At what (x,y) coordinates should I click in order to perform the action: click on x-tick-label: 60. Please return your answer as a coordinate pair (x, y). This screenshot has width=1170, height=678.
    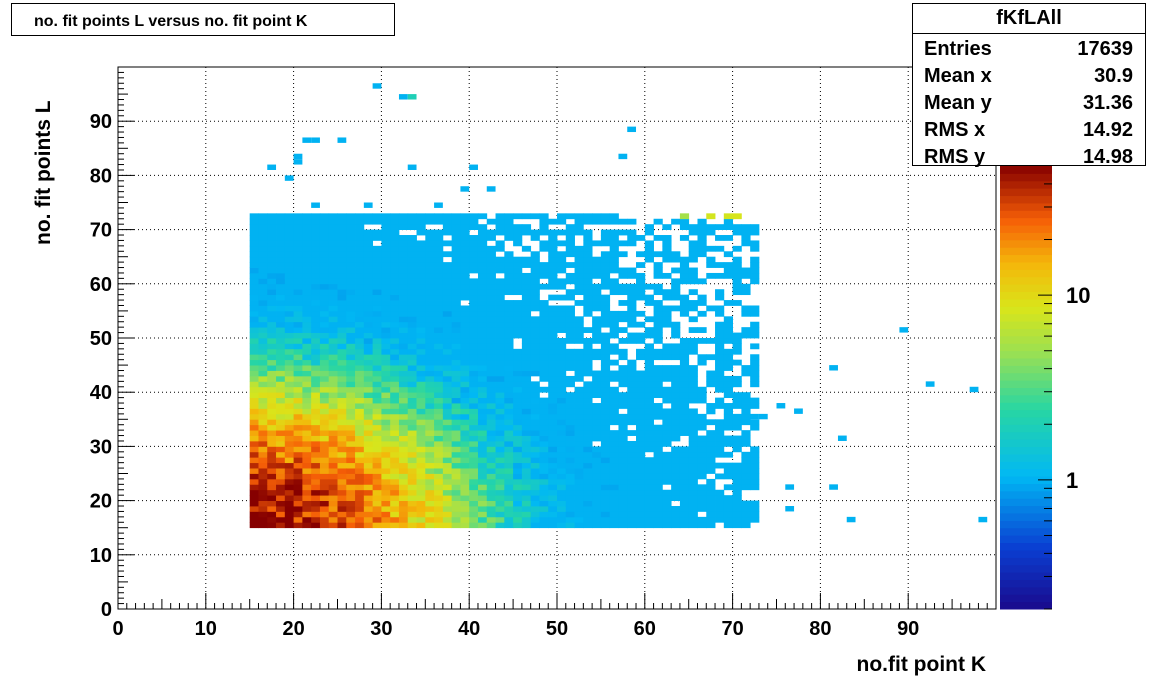
    Looking at the image, I should click on (645, 629).